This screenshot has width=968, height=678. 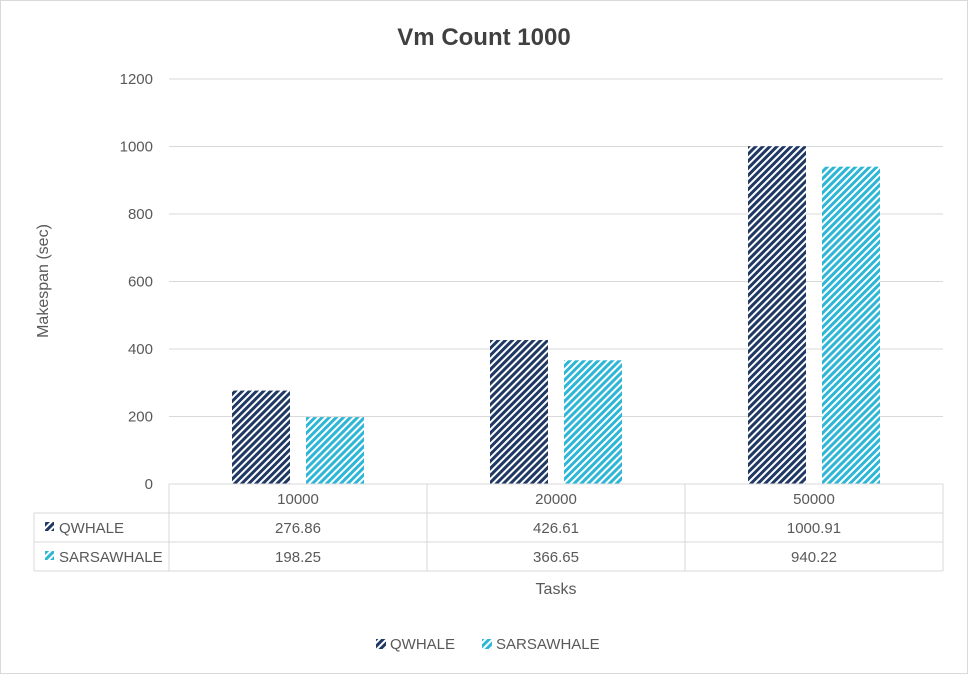 I want to click on table-value: 198.25, so click(x=298, y=557).